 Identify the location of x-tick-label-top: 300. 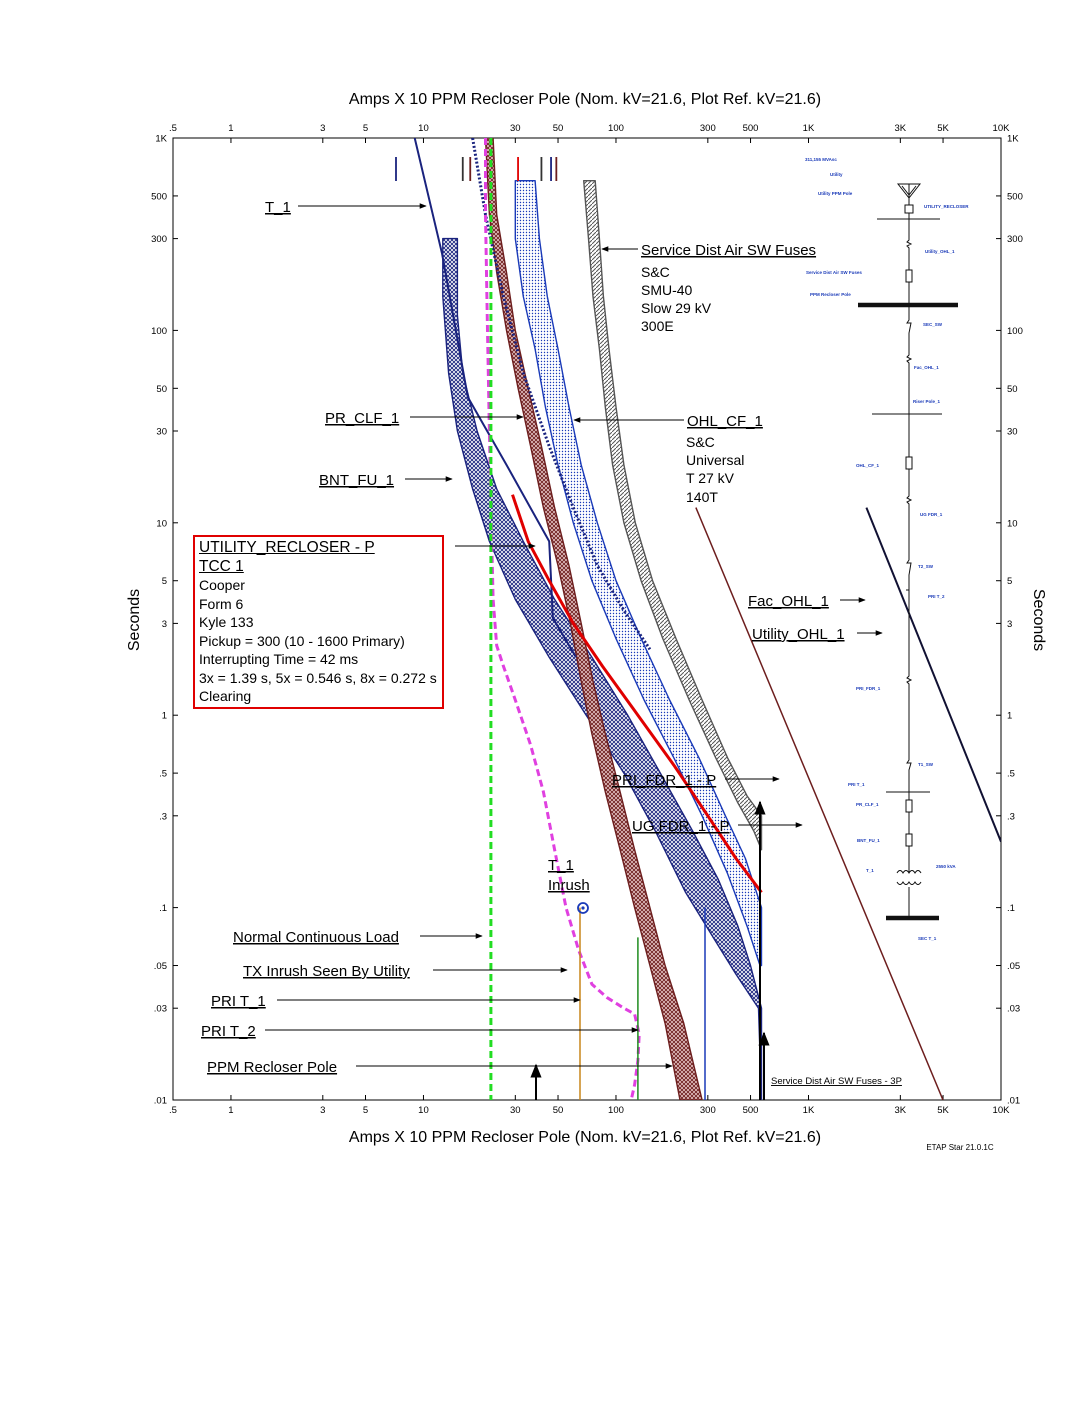
(708, 128).